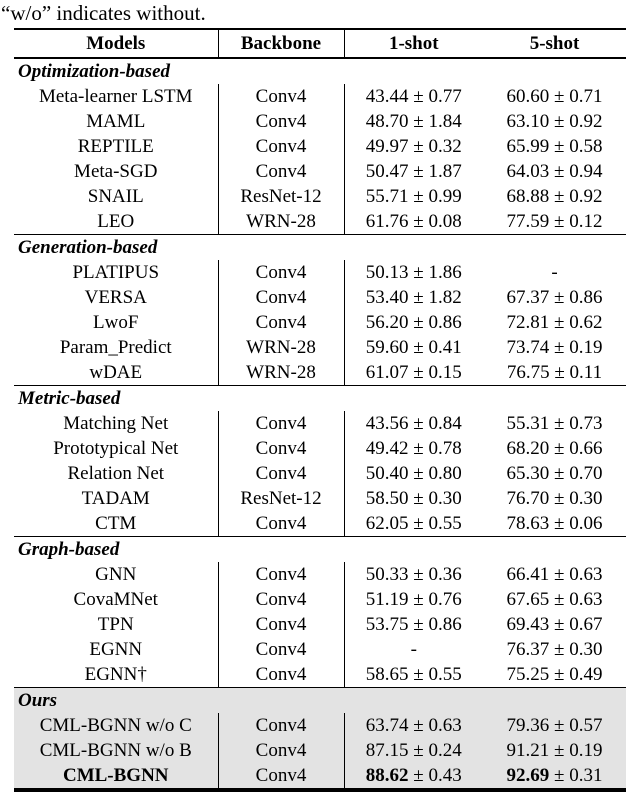 This screenshot has height=795, width=640. I want to click on cell-model: CML-BGNN w/o C, so click(116, 725).